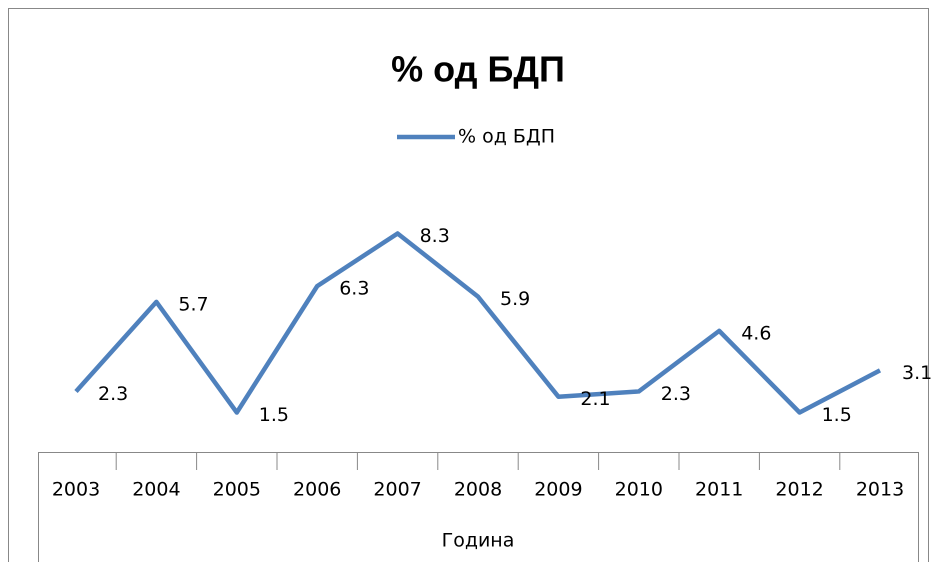 This screenshot has width=938, height=562. I want to click on x-axis-label: Година, so click(478, 541).